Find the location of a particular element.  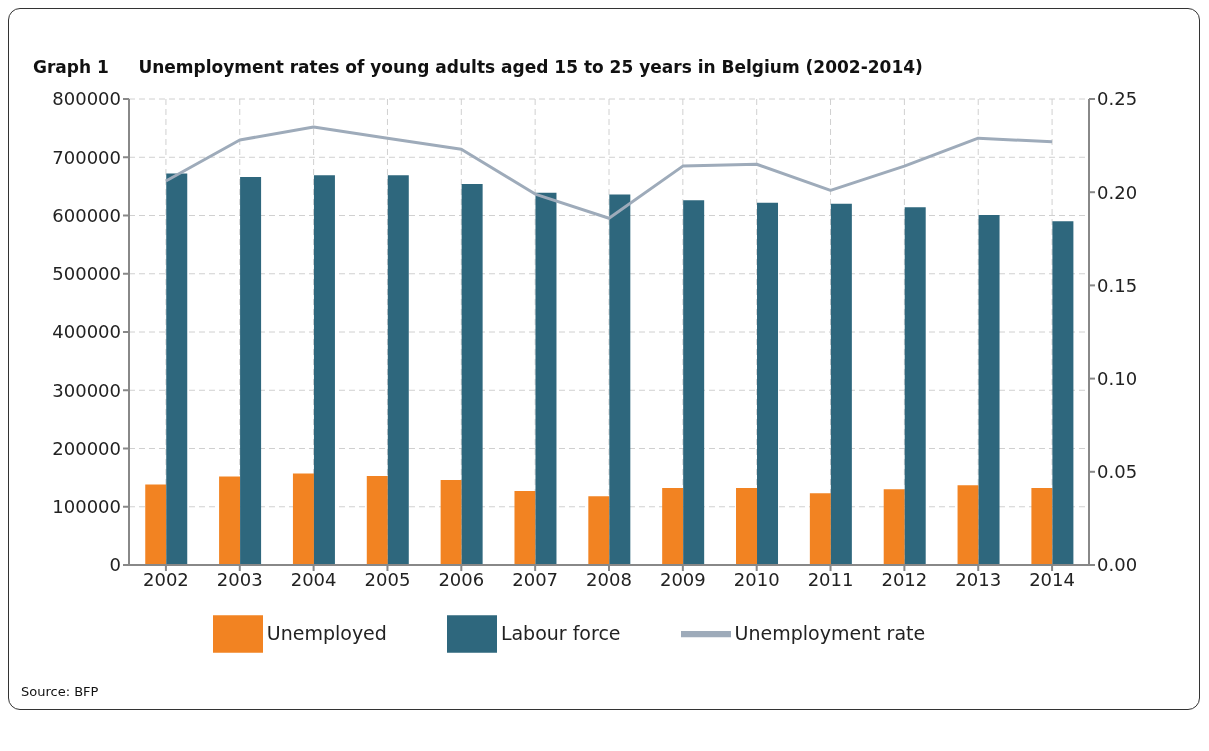

x-tick-label: 2010 is located at coordinates (756, 579).